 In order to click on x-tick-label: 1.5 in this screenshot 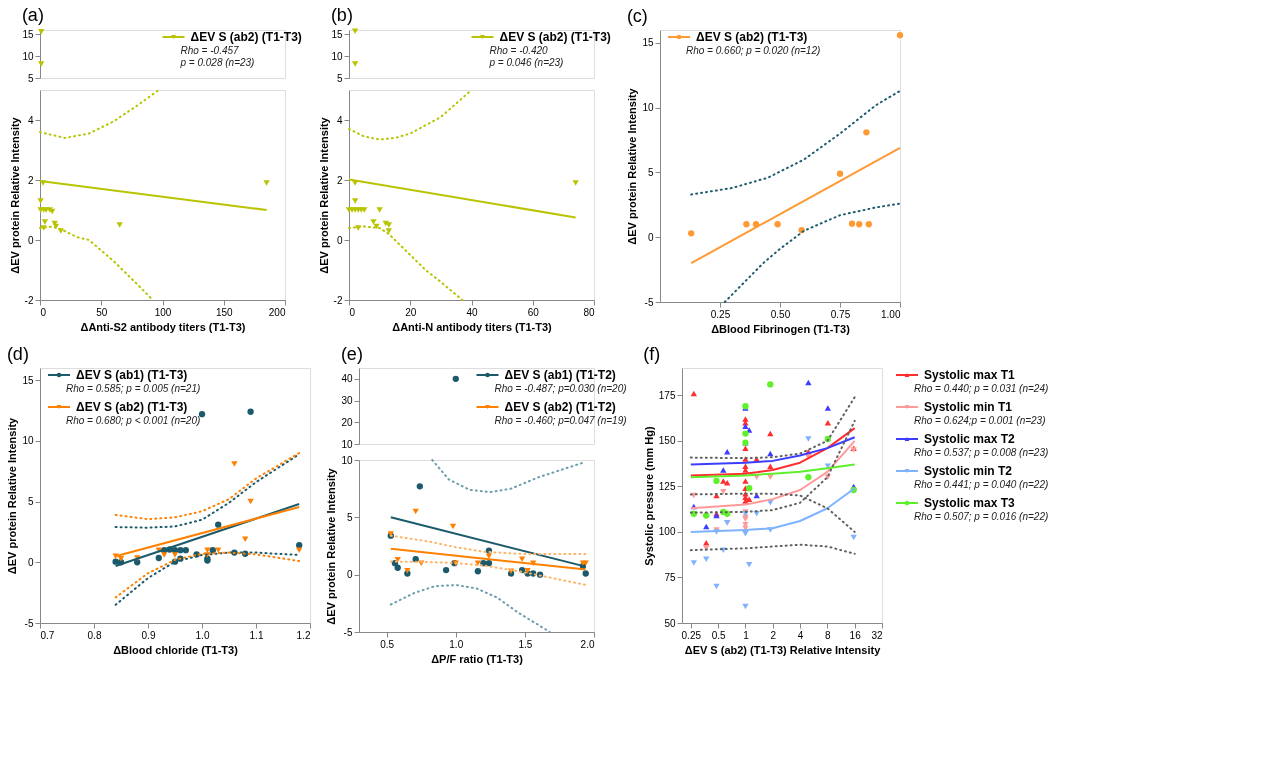, I will do `click(525, 644)`.